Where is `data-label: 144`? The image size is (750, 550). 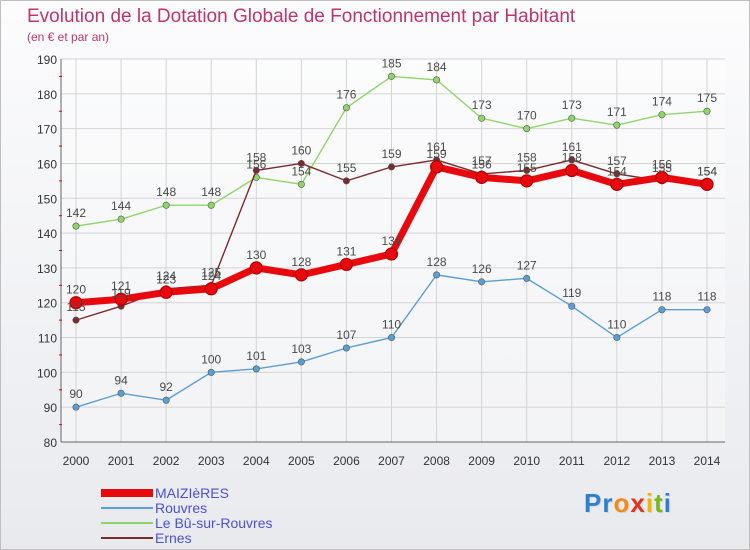 data-label: 144 is located at coordinates (121, 206).